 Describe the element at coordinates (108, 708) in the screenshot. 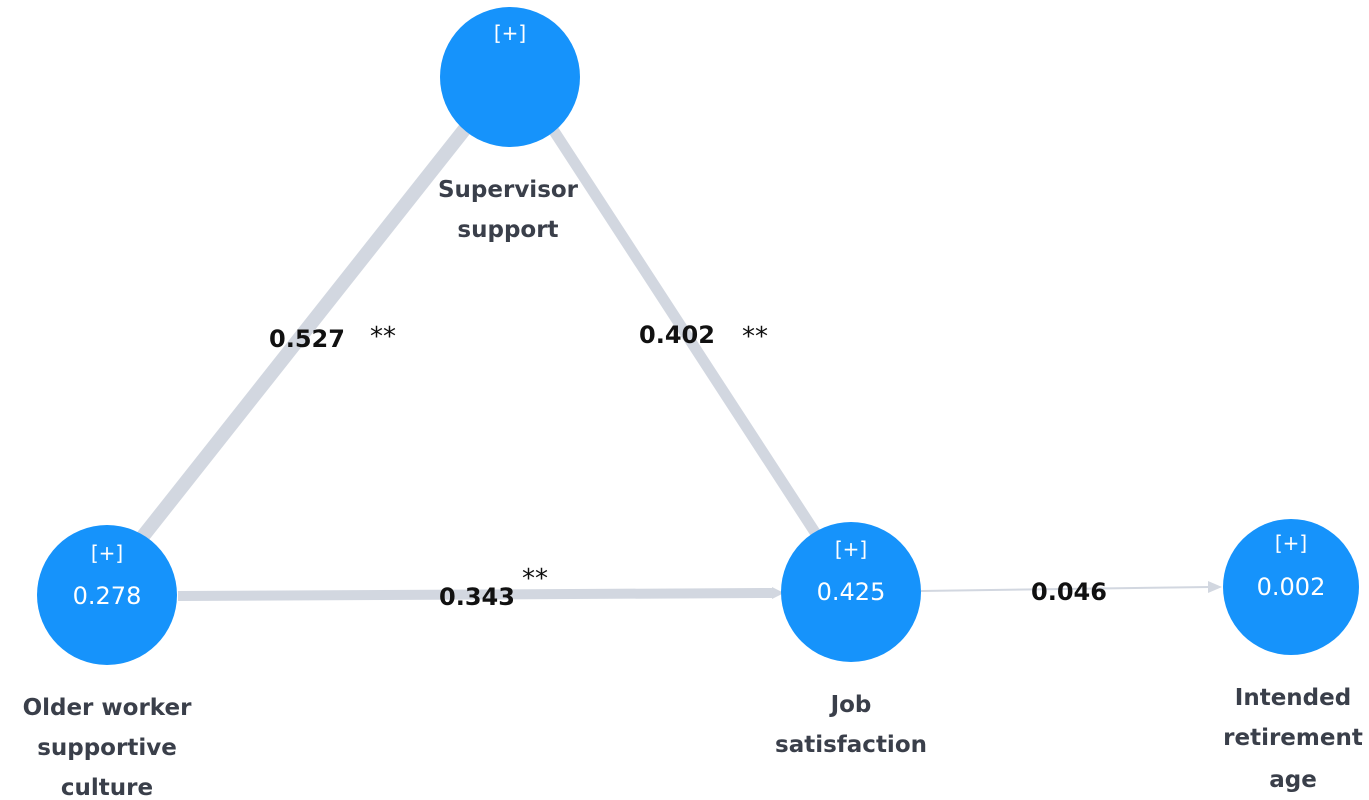

I see `node-label: Older worker` at that location.